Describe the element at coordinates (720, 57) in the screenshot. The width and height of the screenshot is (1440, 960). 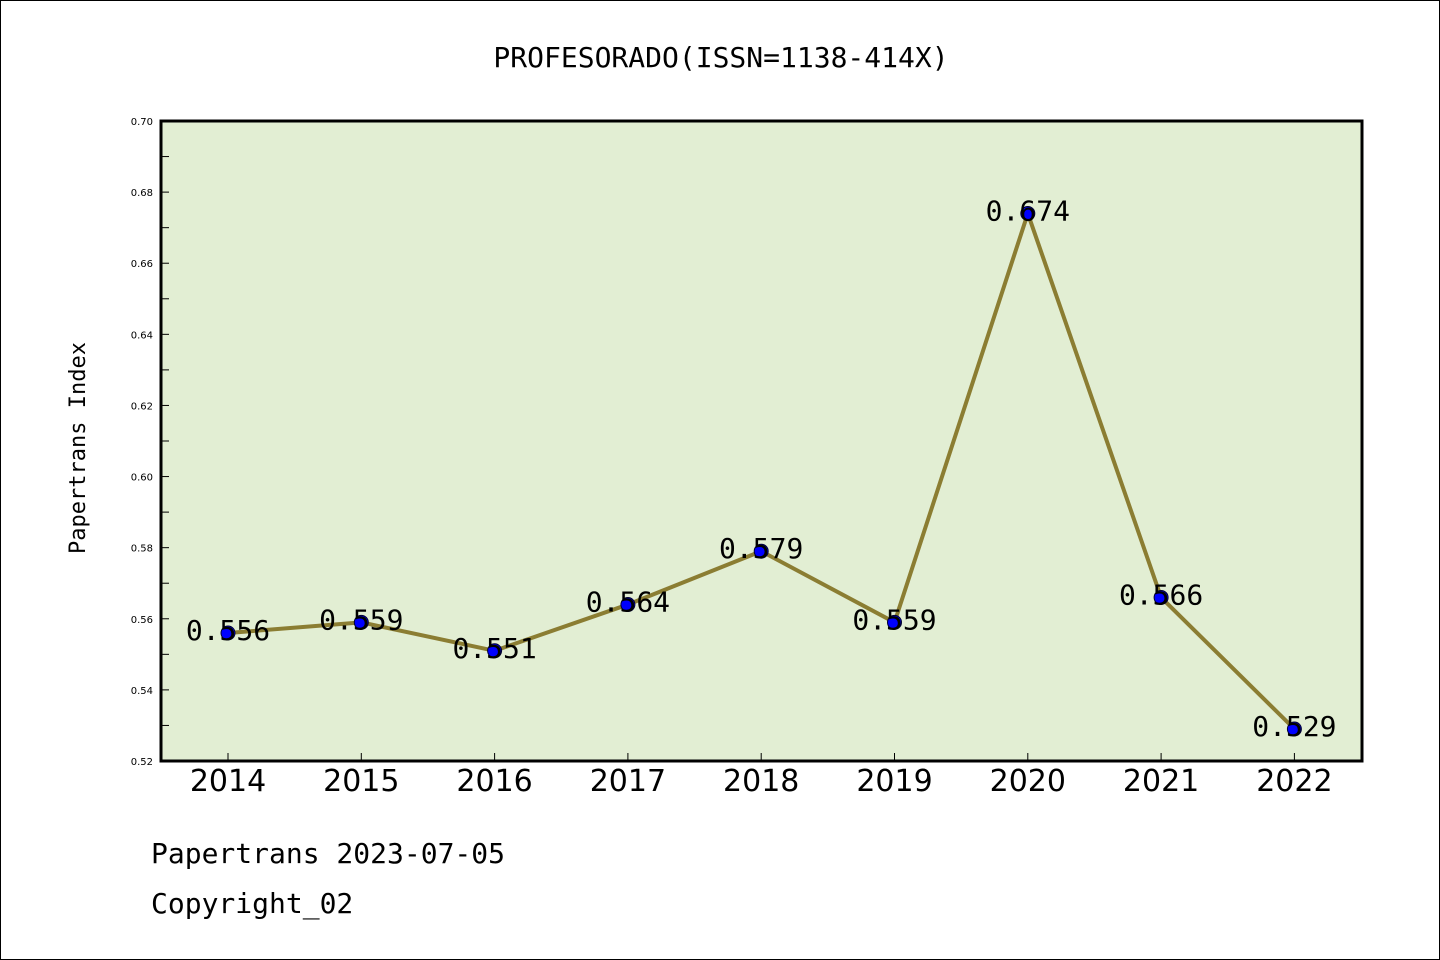
I see `chart-title: PROFESORADO(ISSN=1138-414X)` at that location.